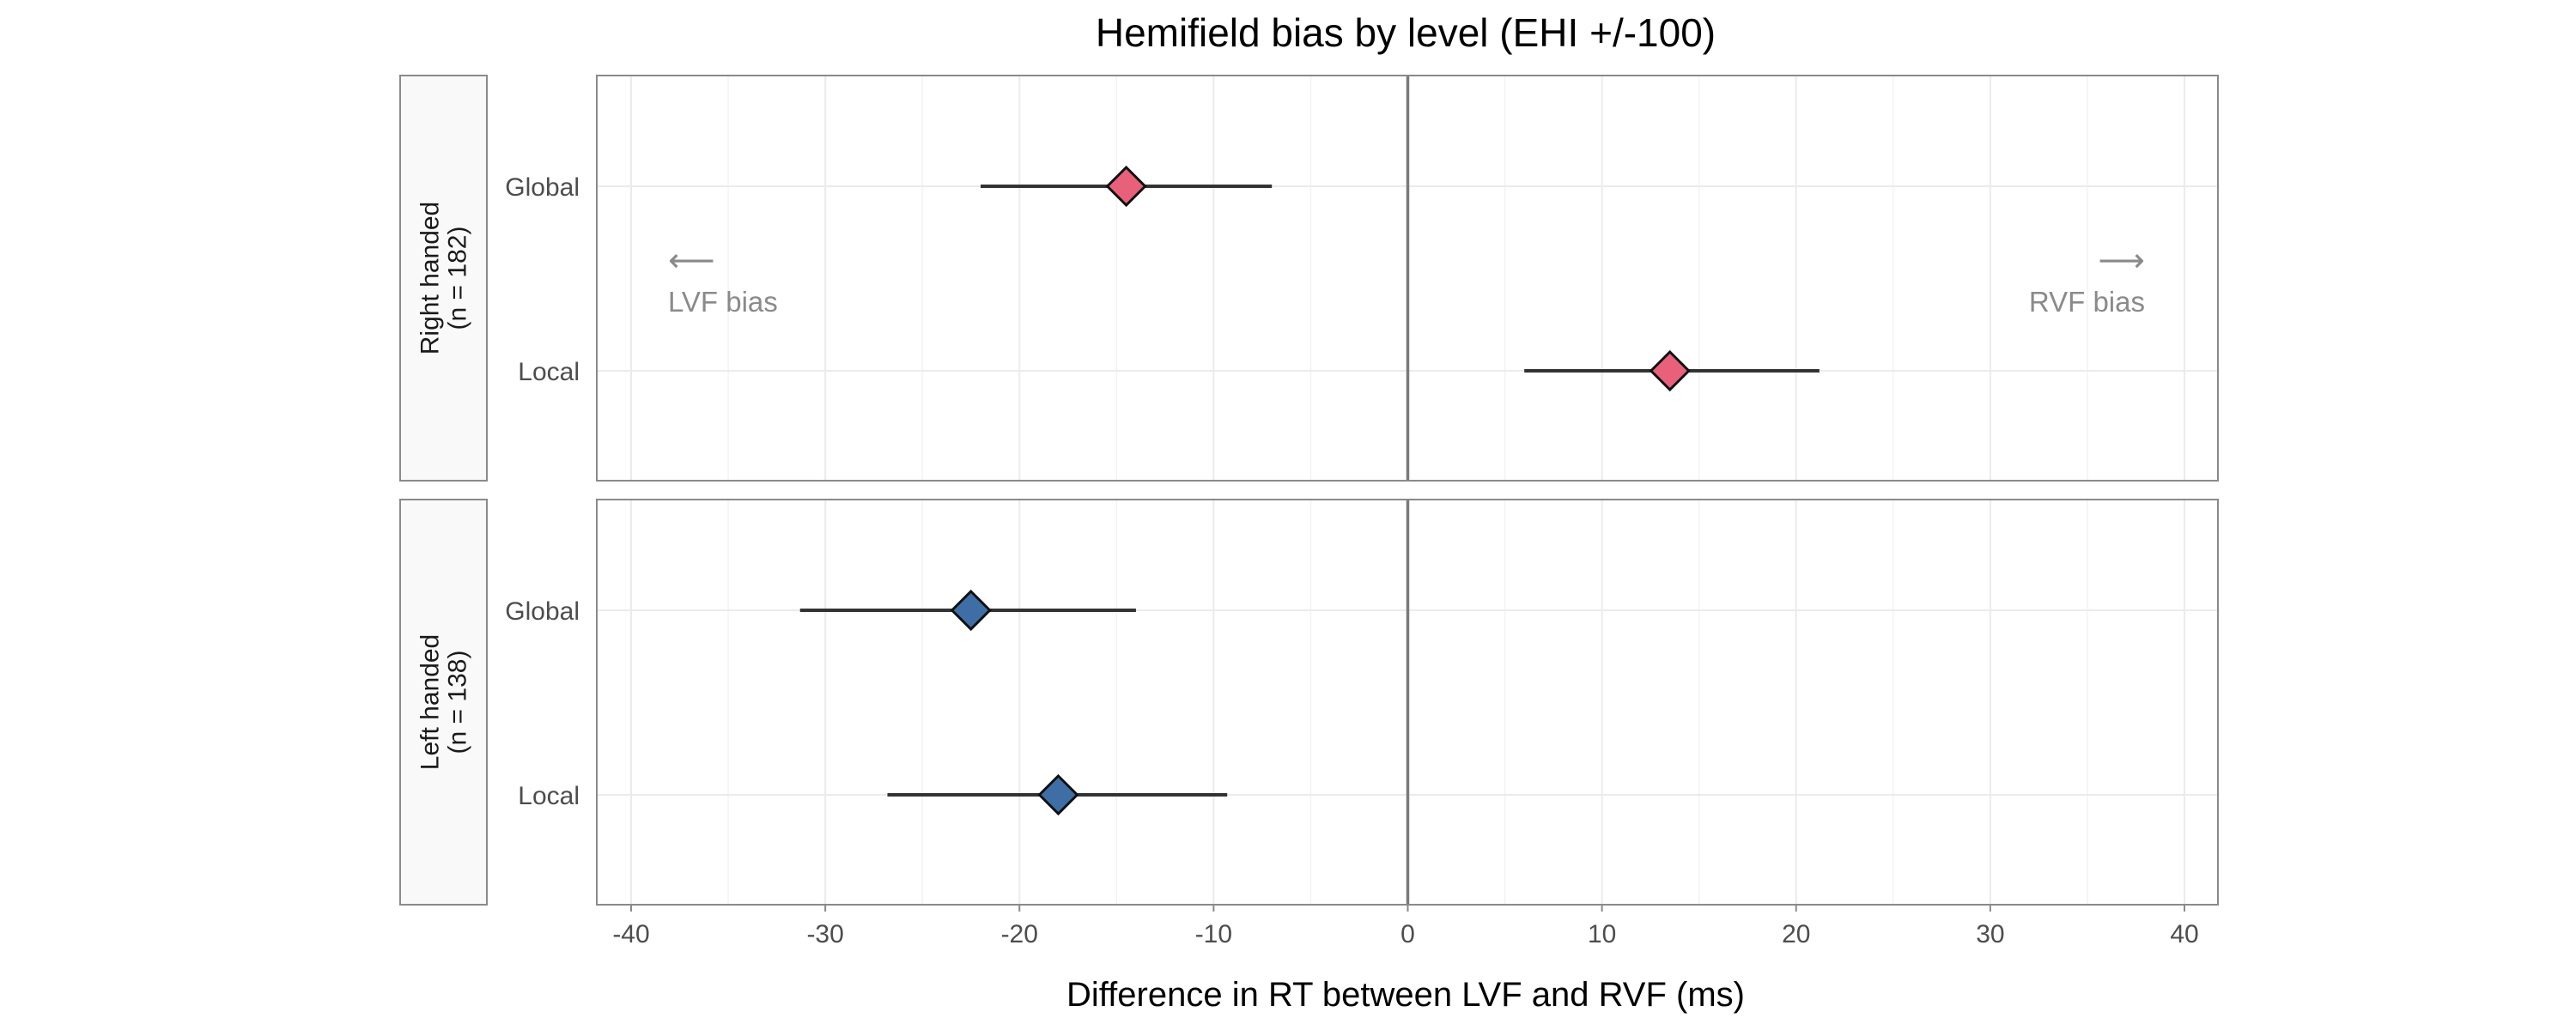 The width and height of the screenshot is (2576, 1030). I want to click on strip-label-line: (n = 138), so click(458, 702).